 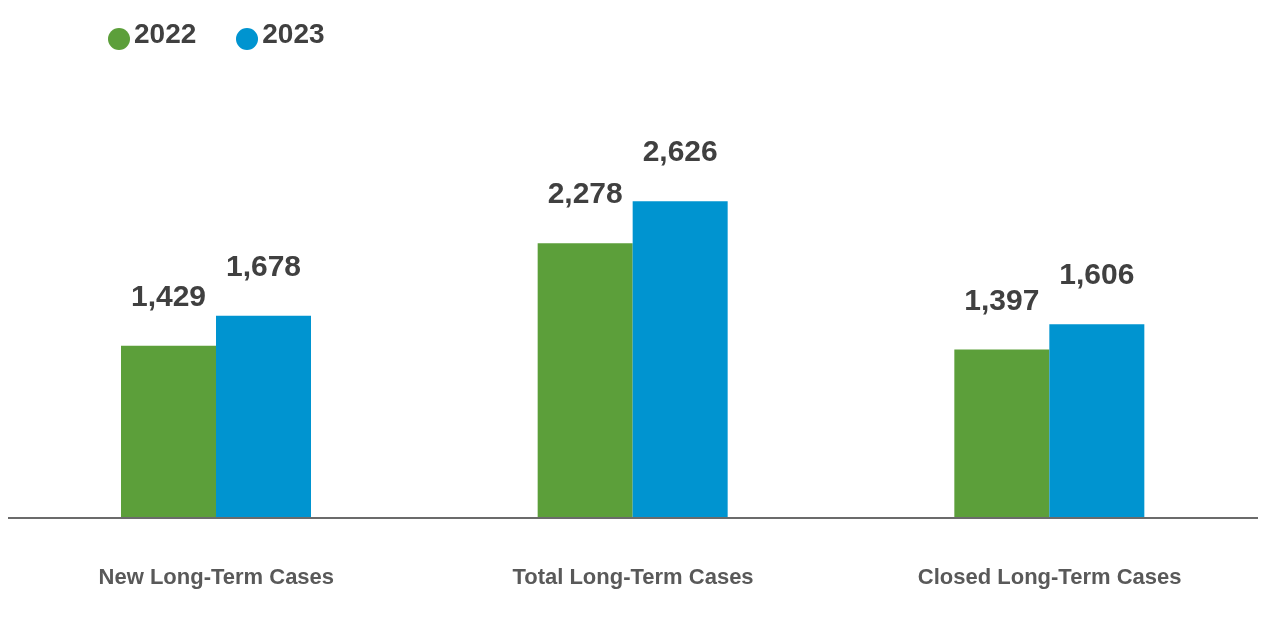 What do you see at coordinates (633, 576) in the screenshot?
I see `x-tick-label: Total Long-Term Cases` at bounding box center [633, 576].